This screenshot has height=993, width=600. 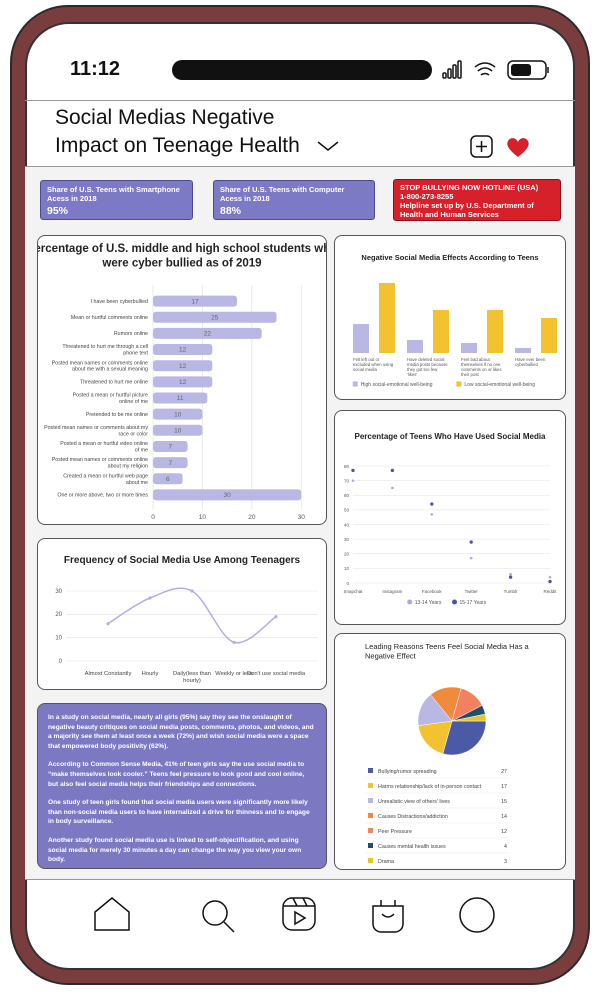 I want to click on x-tick-label: 20, so click(x=252, y=517).